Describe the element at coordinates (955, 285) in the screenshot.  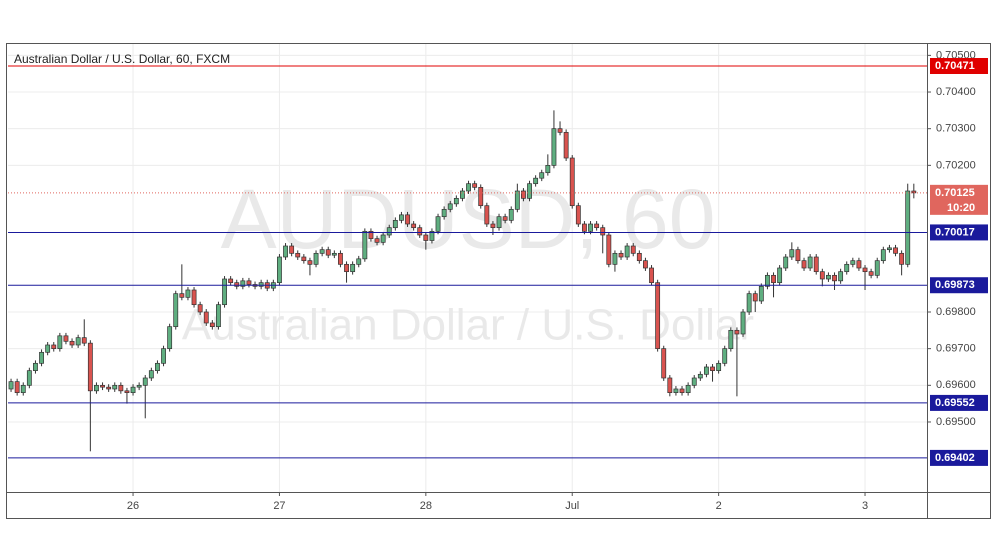
I see `level-label: 0.69873` at that location.